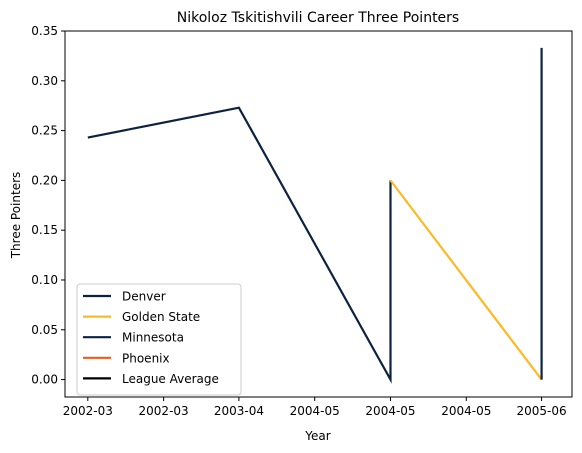 The width and height of the screenshot is (582, 453). I want to click on legend-box, so click(159, 339).